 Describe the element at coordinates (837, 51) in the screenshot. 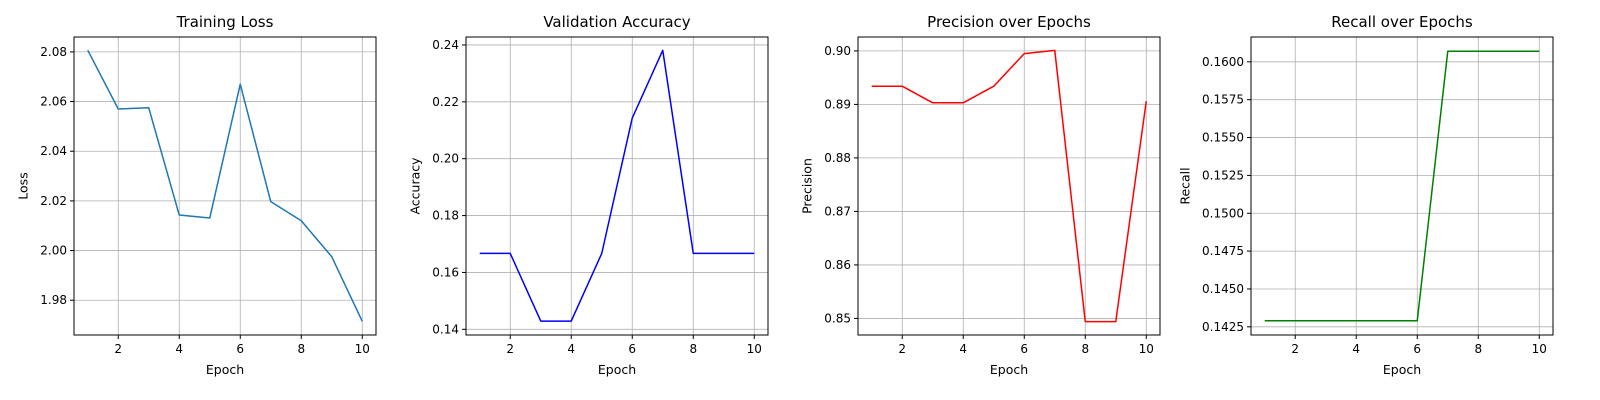

I see `y-tick-label: 0.90` at that location.